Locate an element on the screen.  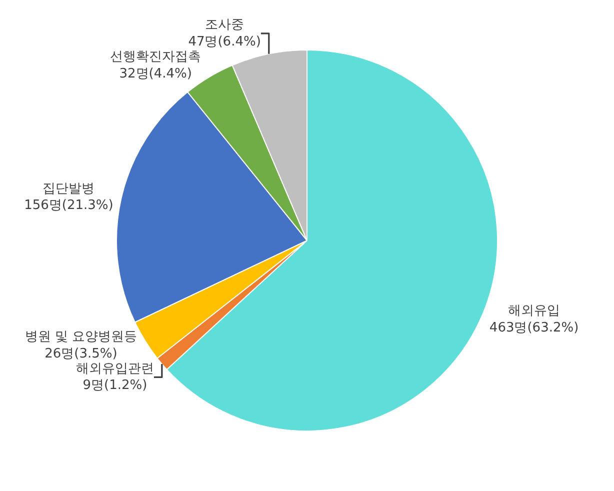
slice-label: 선행확진자접촉 is located at coordinates (156, 56).